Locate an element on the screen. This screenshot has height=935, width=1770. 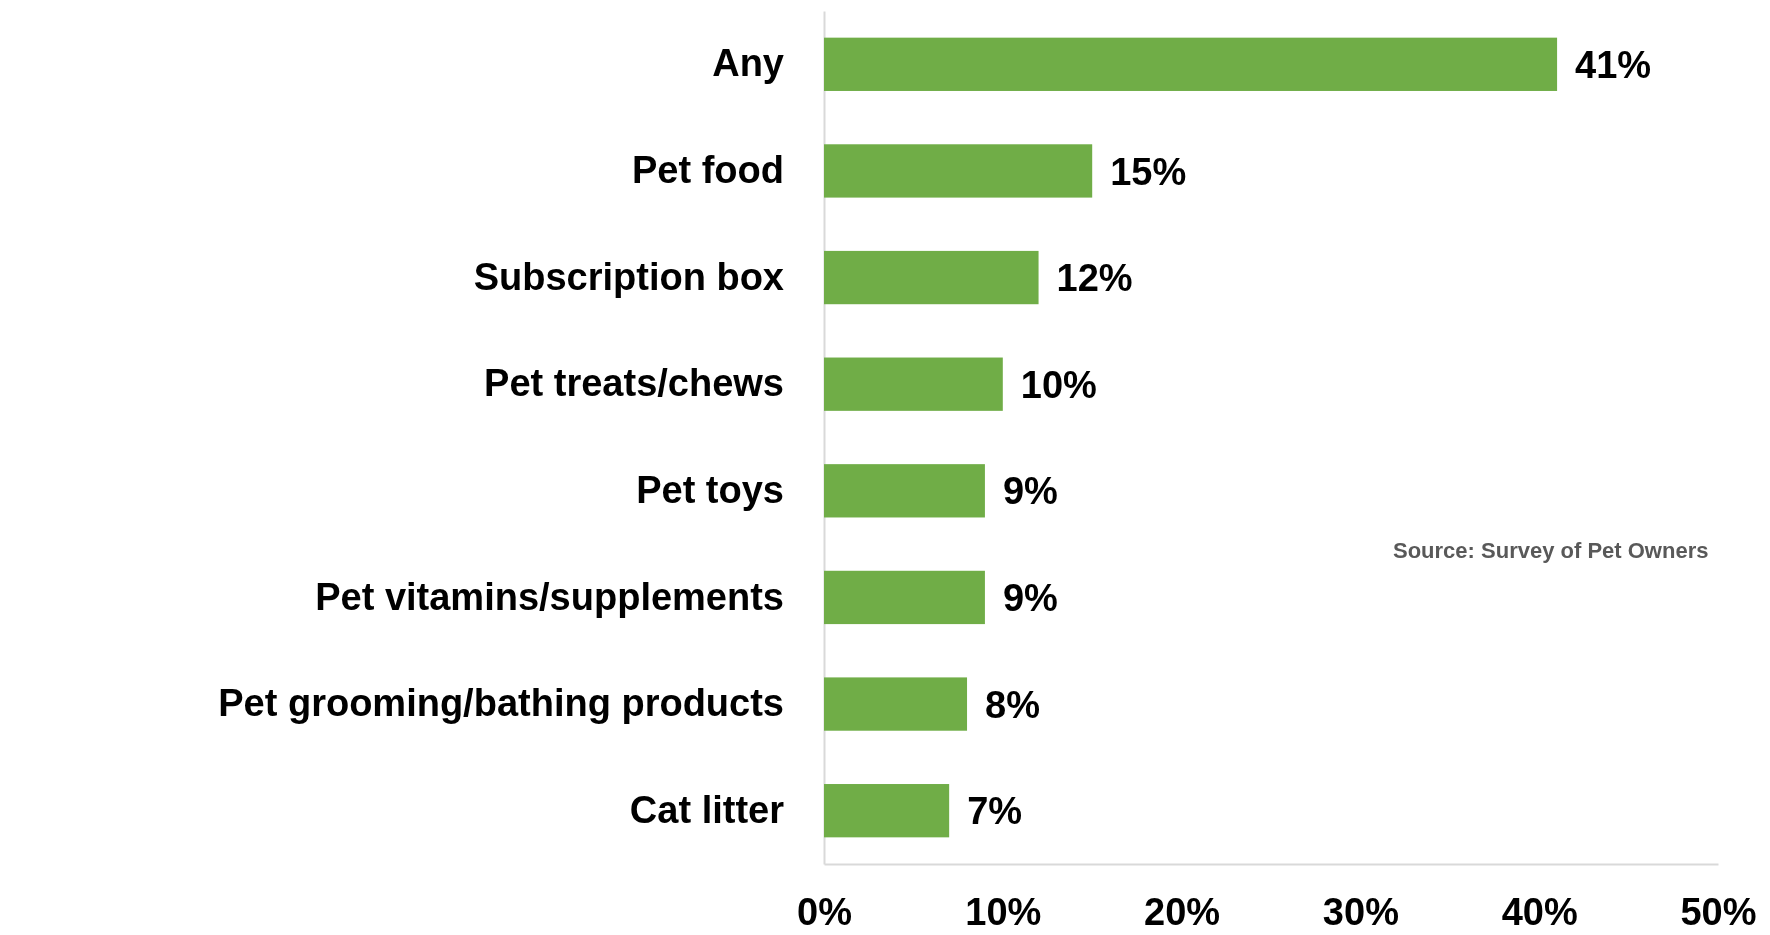
y-tick-label: Subscription box is located at coordinates (628, 276).